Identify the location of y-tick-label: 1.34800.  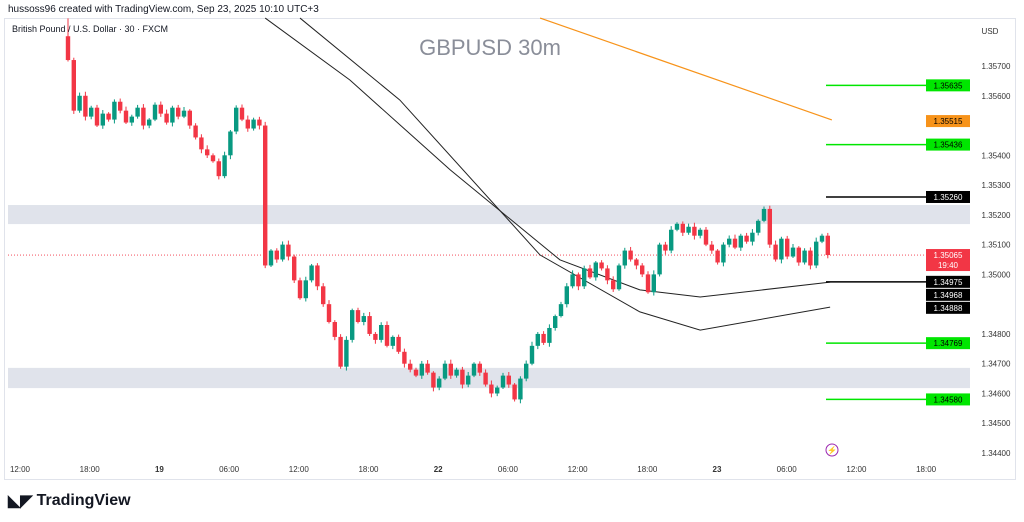
(996, 334).